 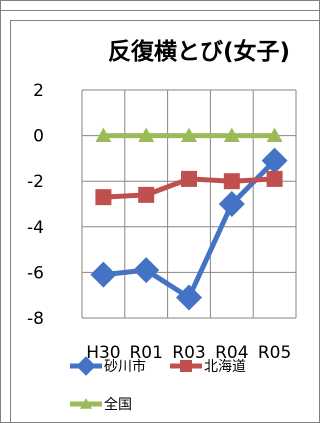 What do you see at coordinates (199, 51) in the screenshot?
I see `chart-title: 反復横とび(女子)` at bounding box center [199, 51].